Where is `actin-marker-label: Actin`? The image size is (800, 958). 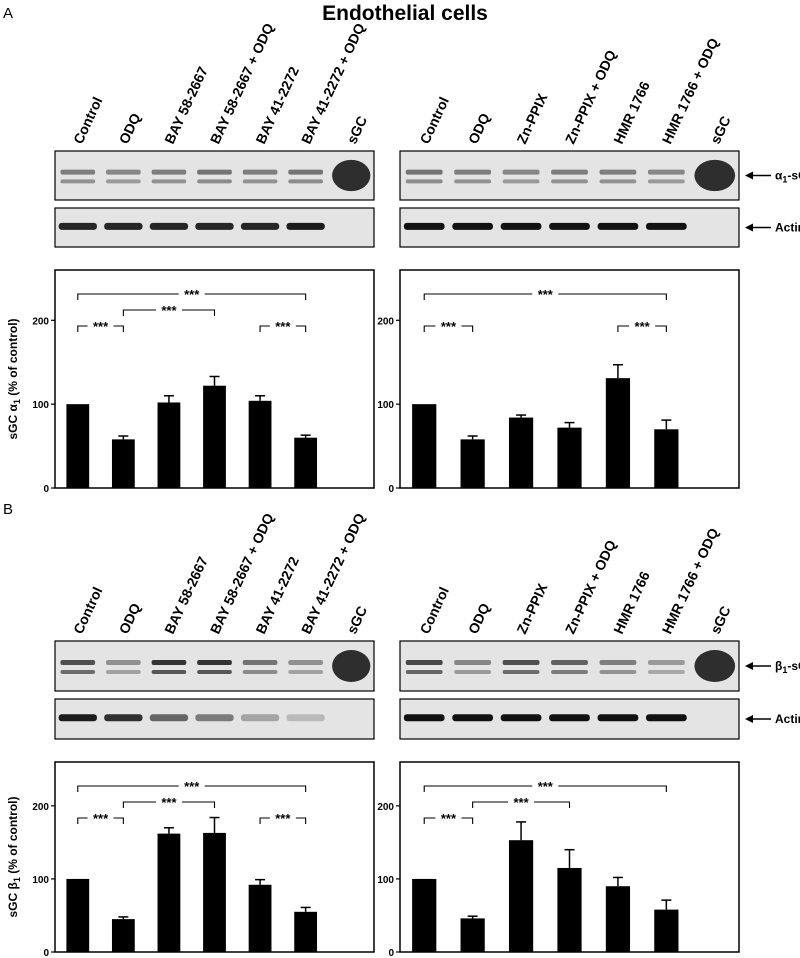 actin-marker-label: Actin is located at coordinates (787, 228).